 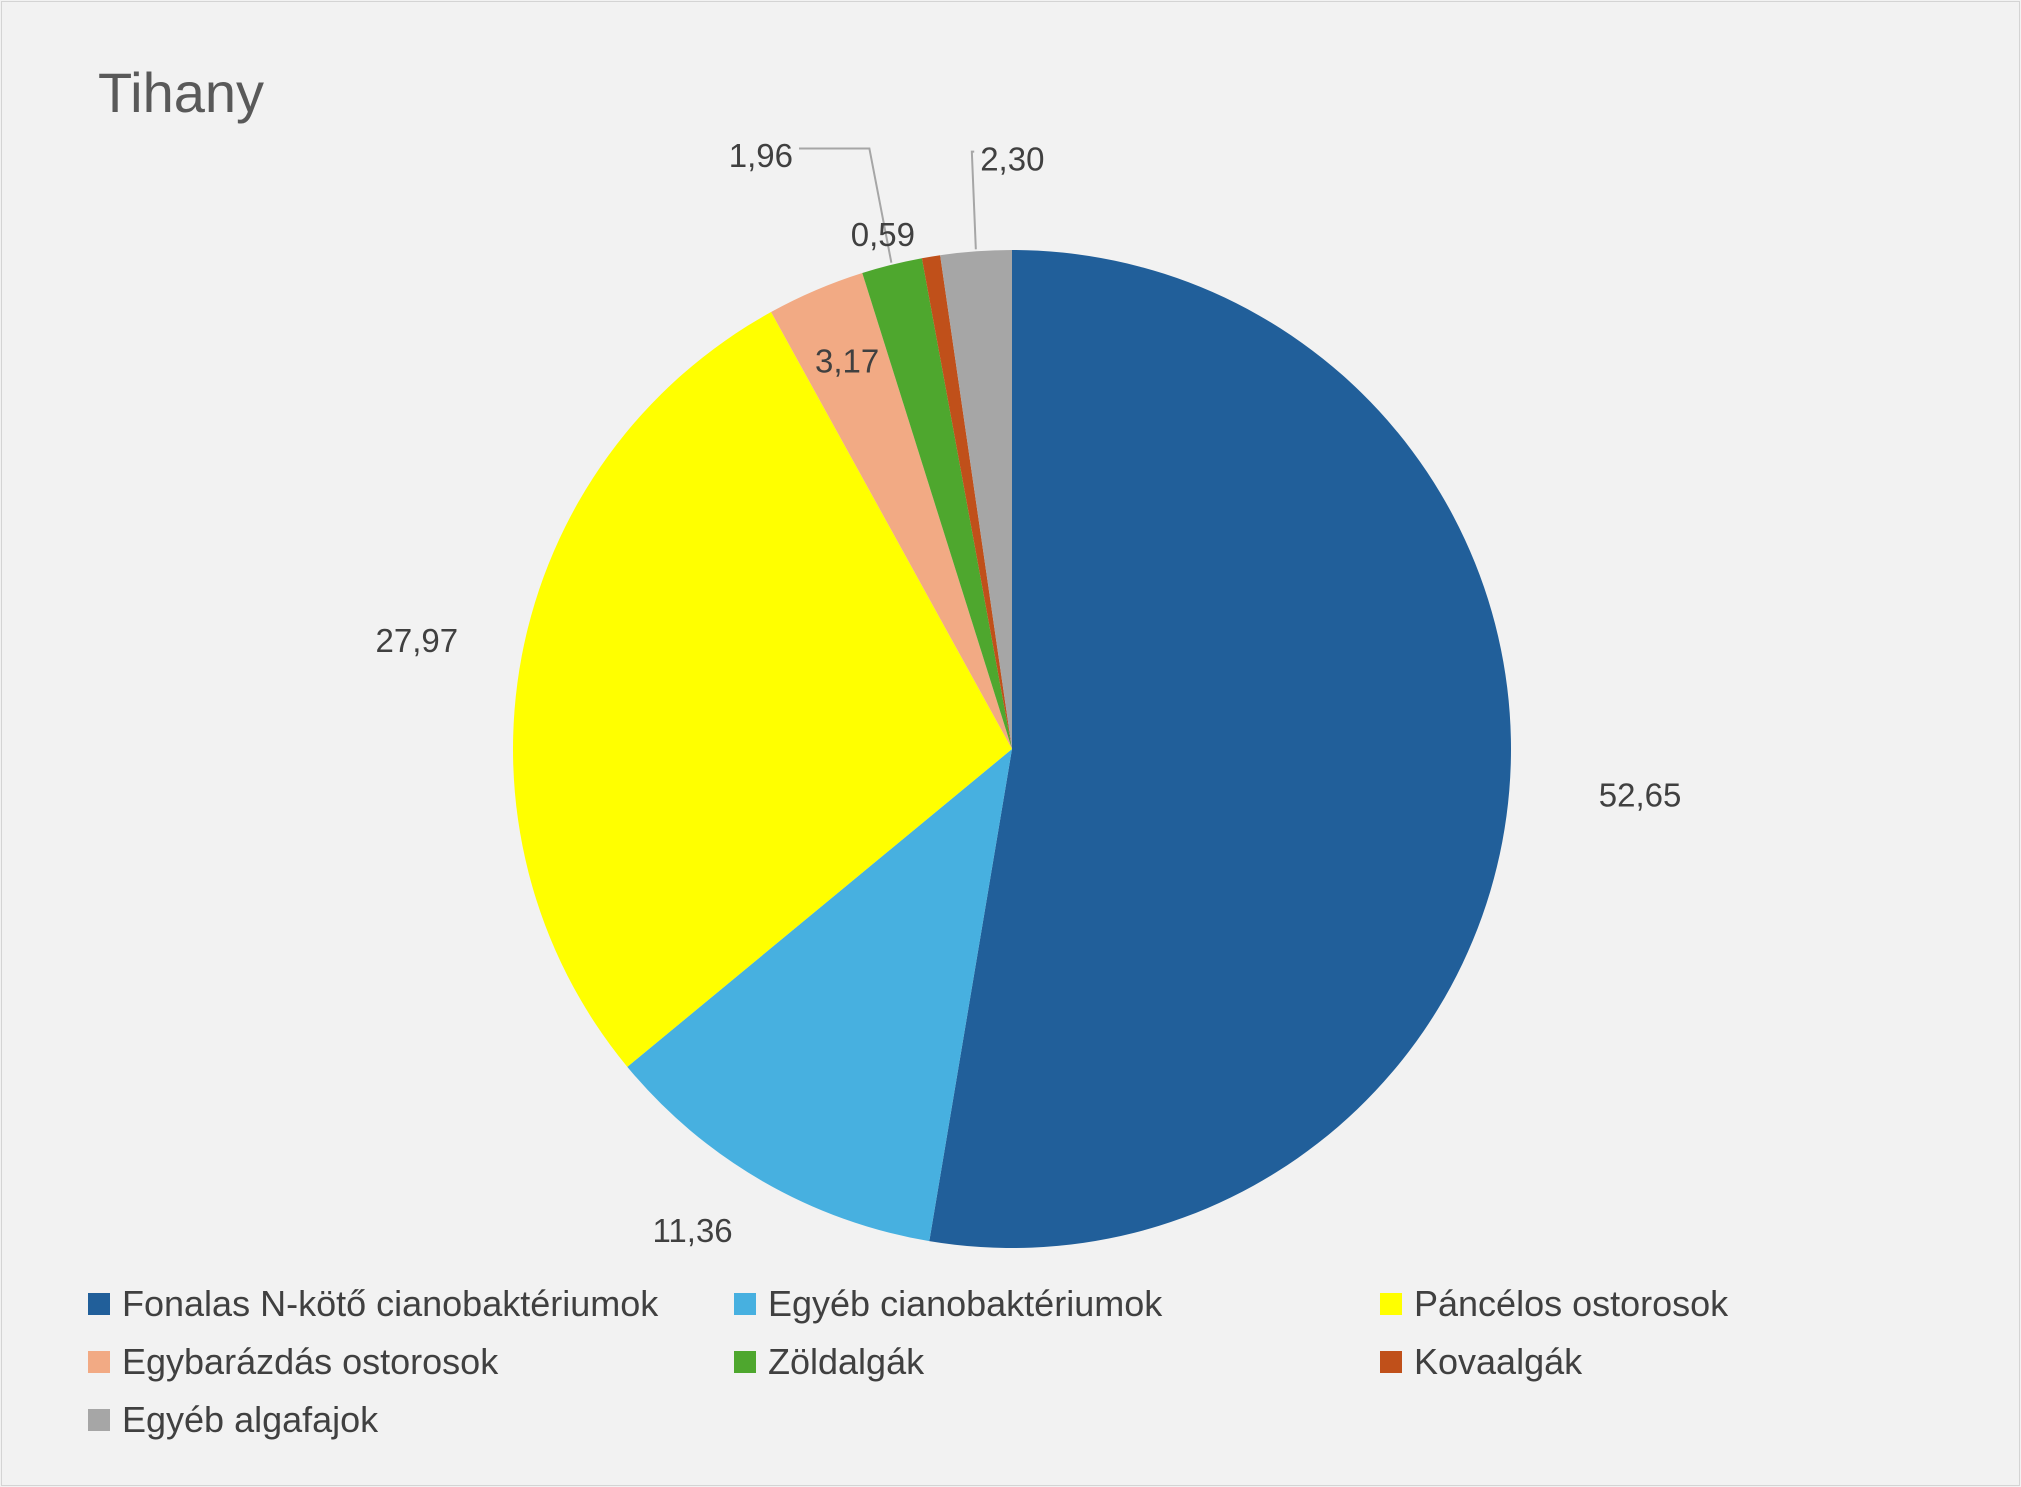 I want to click on legend-item-fonalas-n-koto-cianobakteriumok: Fonalas N-kötő cianobaktériumok, so click(x=411, y=1303).